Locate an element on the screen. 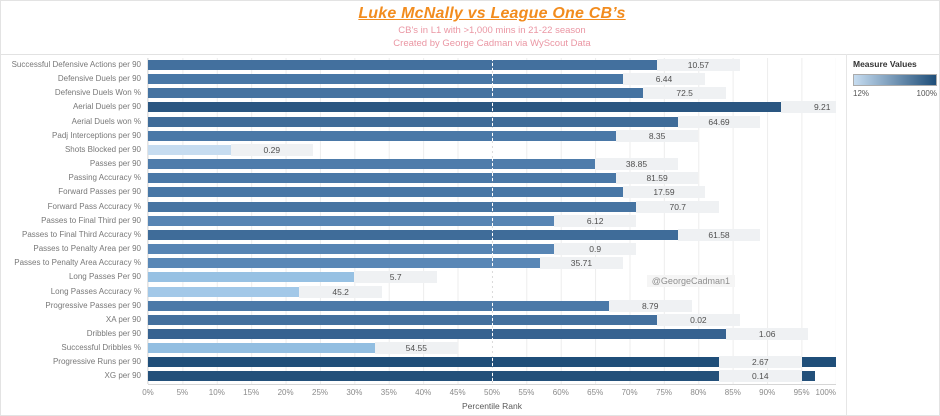 This screenshot has width=940, height=416. bar-track: 0.14 is located at coordinates (492, 376).